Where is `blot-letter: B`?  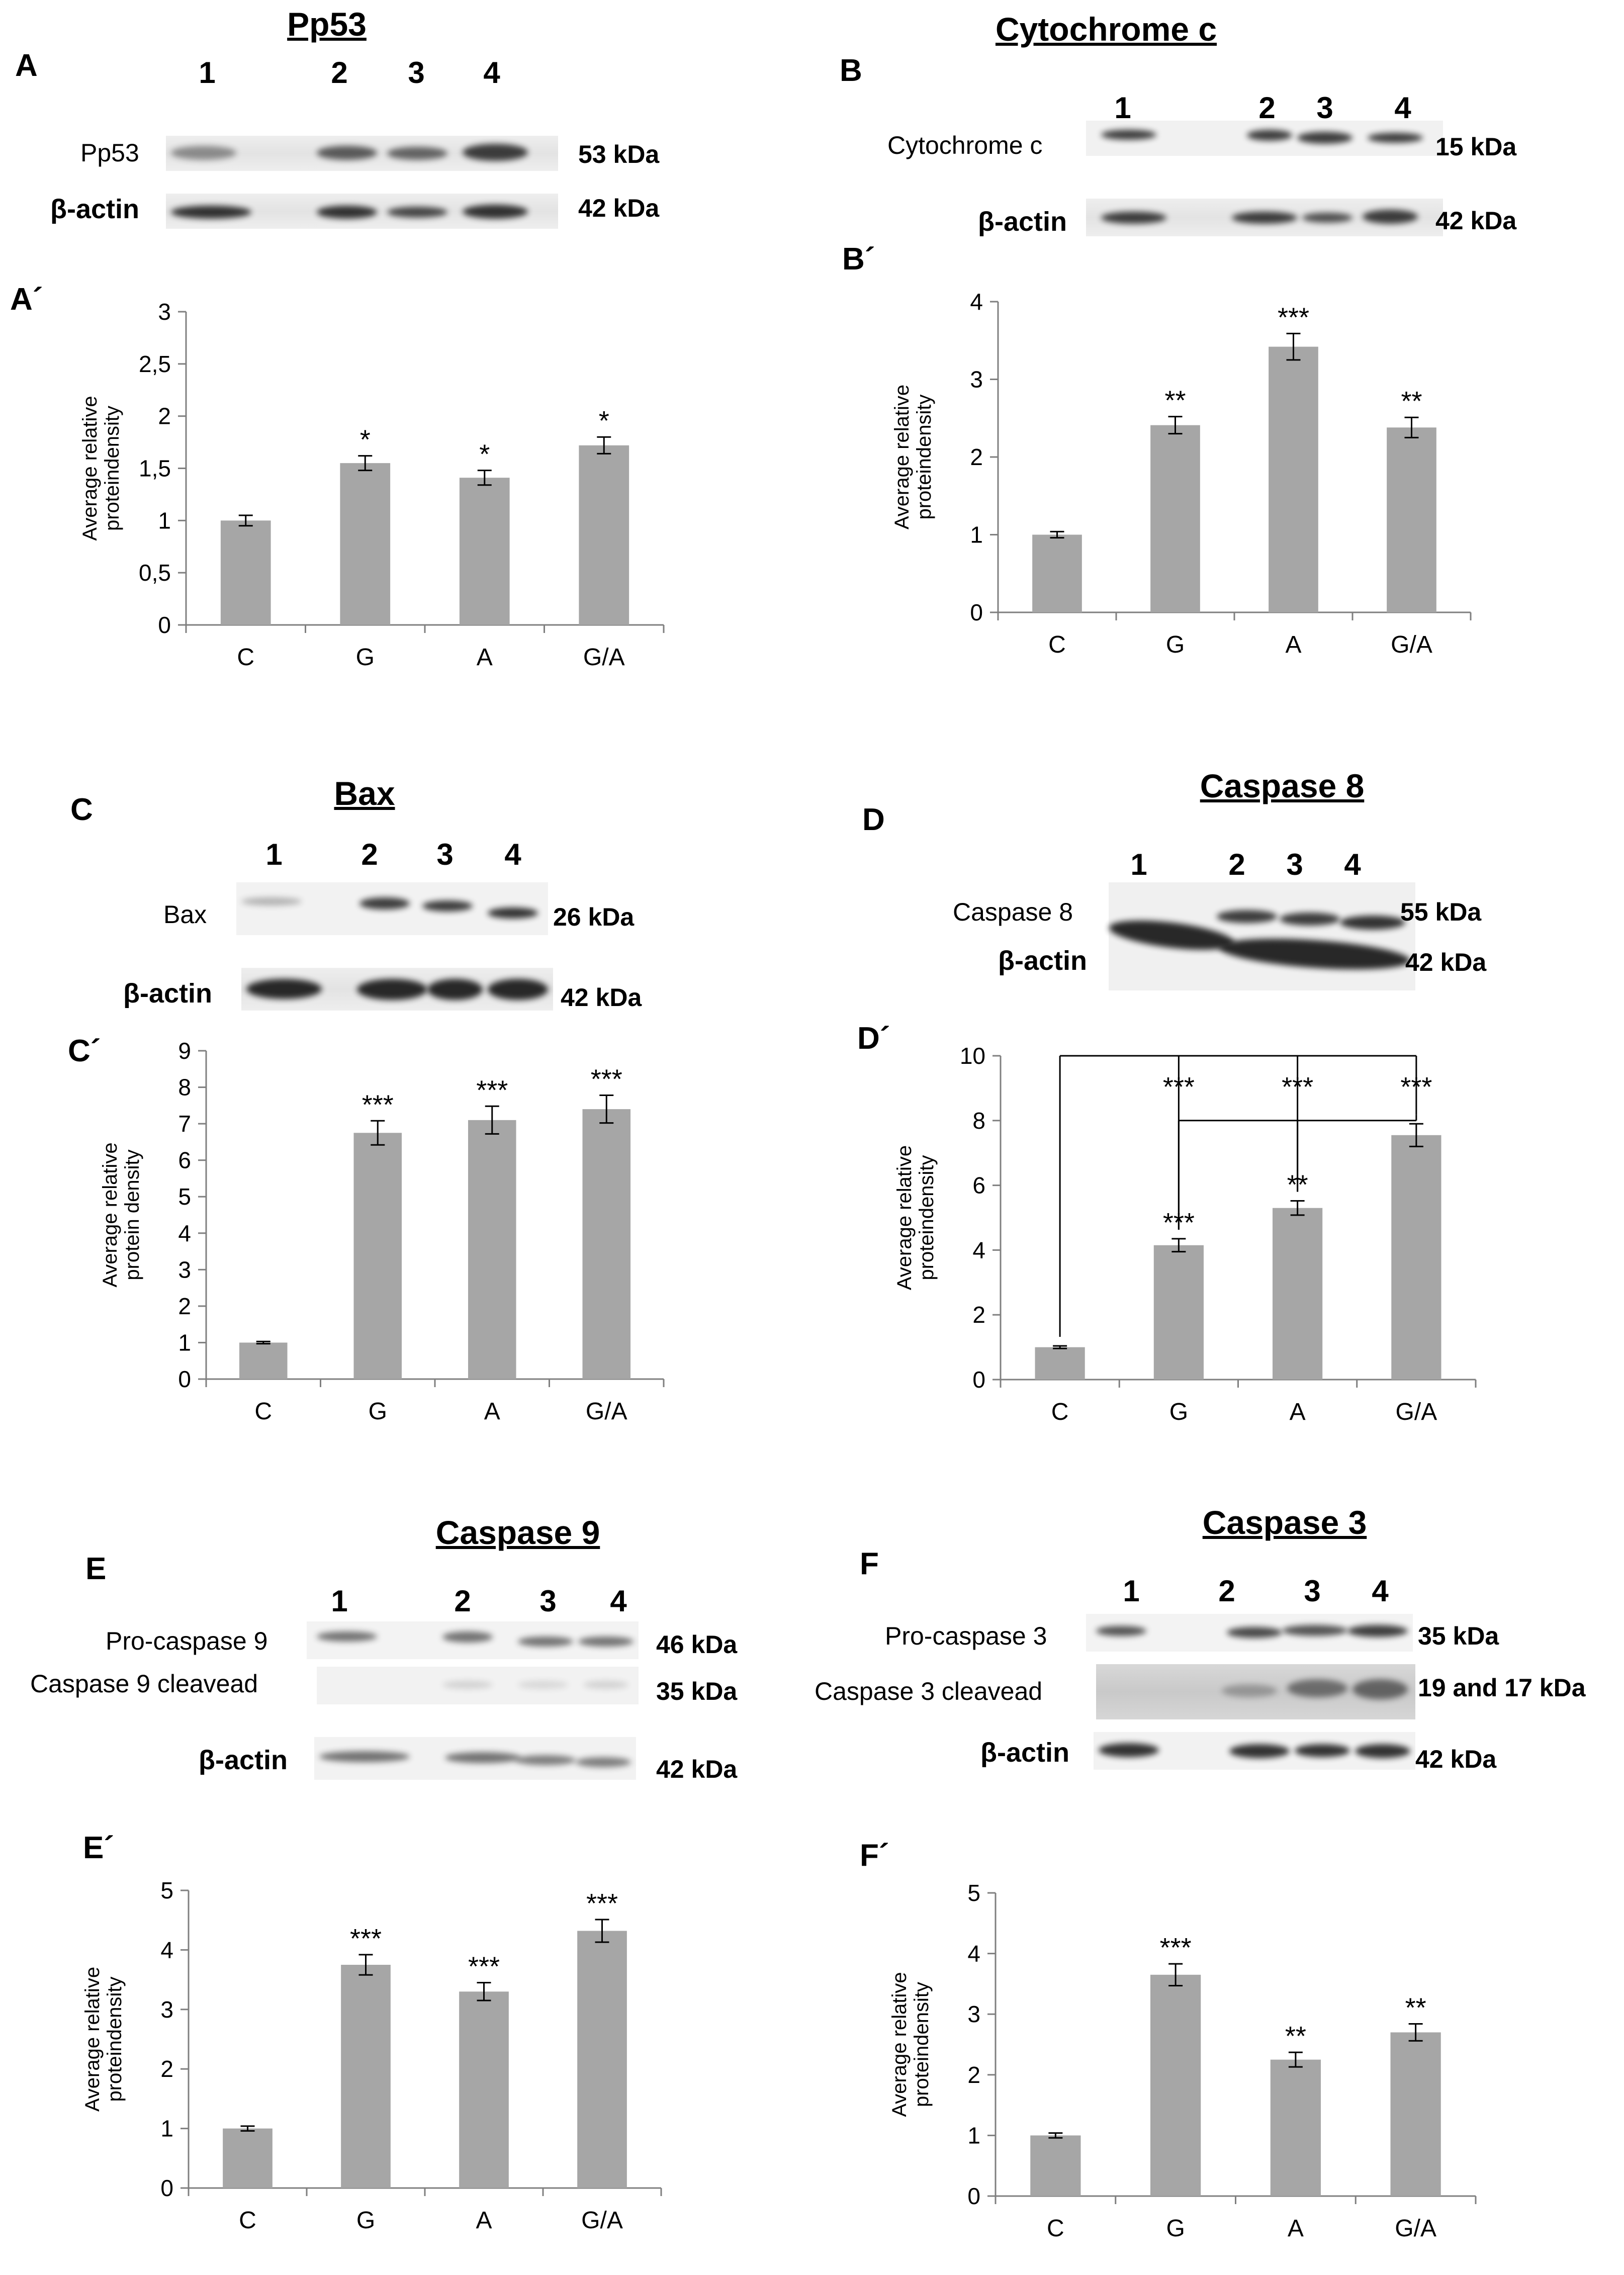 blot-letter: B is located at coordinates (851, 70).